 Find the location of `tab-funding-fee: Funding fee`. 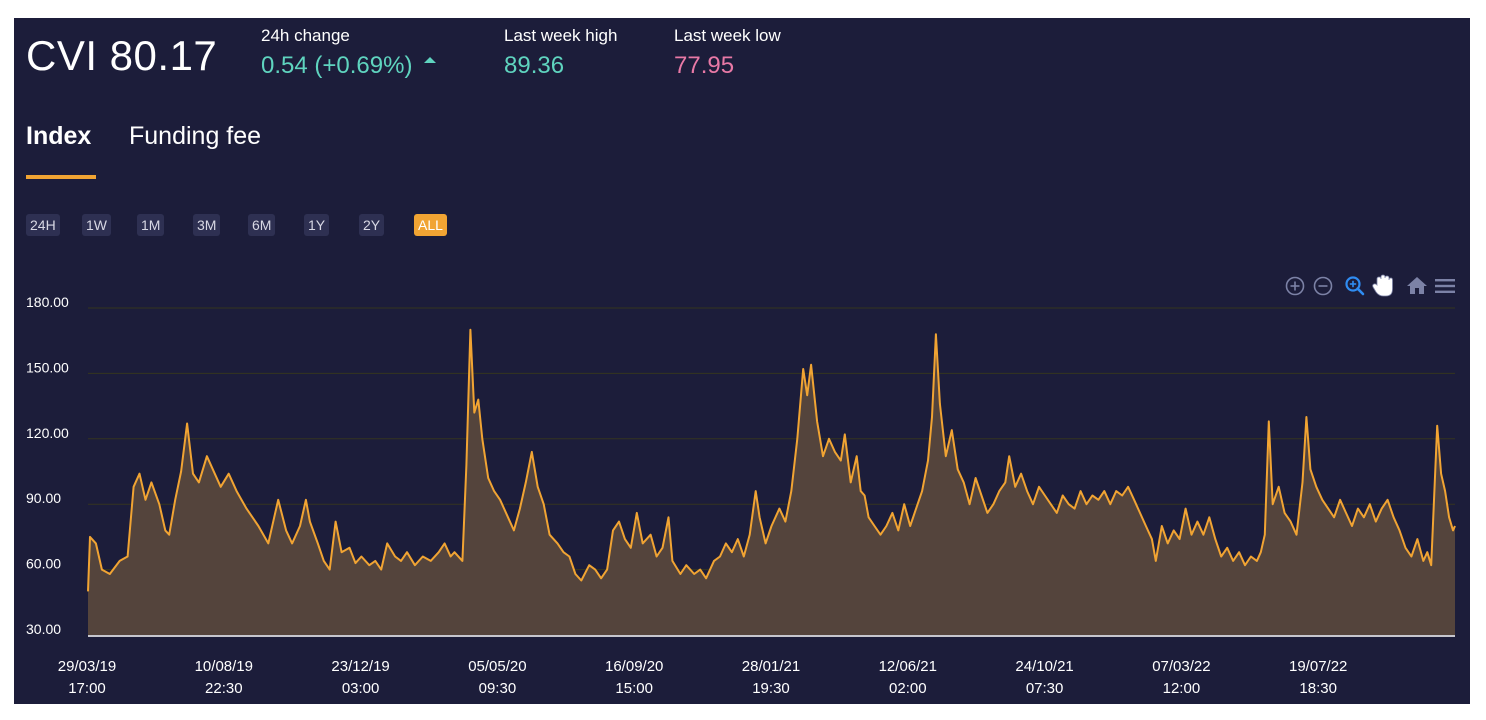

tab-funding-fee: Funding fee is located at coordinates (195, 136).